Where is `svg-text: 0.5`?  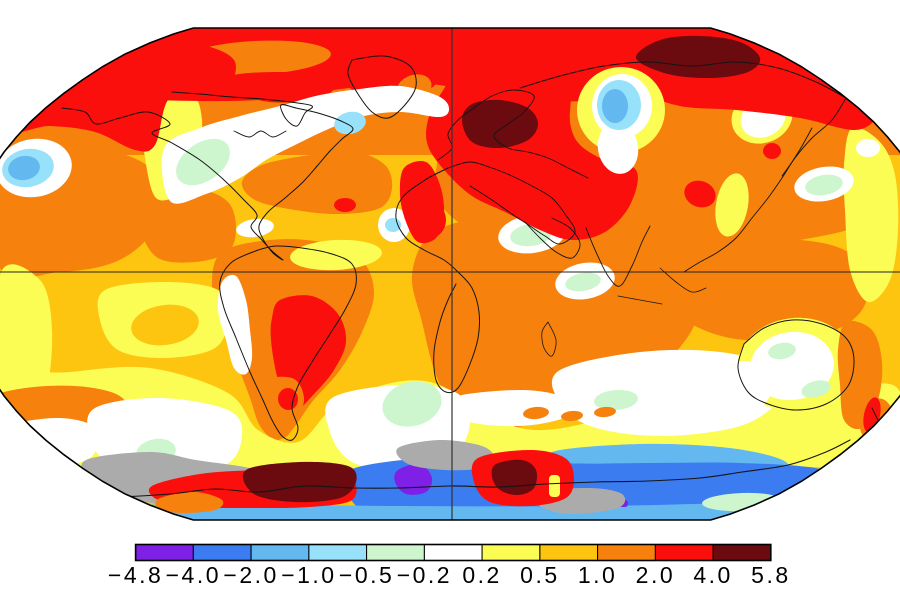
svg-text: 0.5 is located at coordinates (539, 575).